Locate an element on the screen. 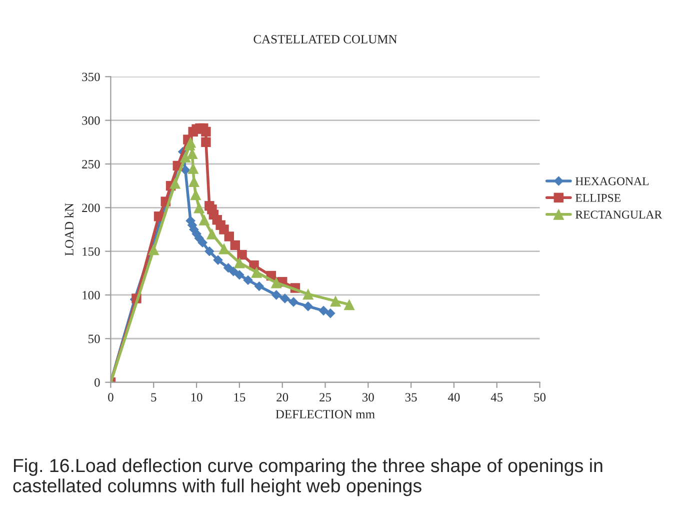 The image size is (692, 518). x-tick-label: 5 is located at coordinates (153, 397).